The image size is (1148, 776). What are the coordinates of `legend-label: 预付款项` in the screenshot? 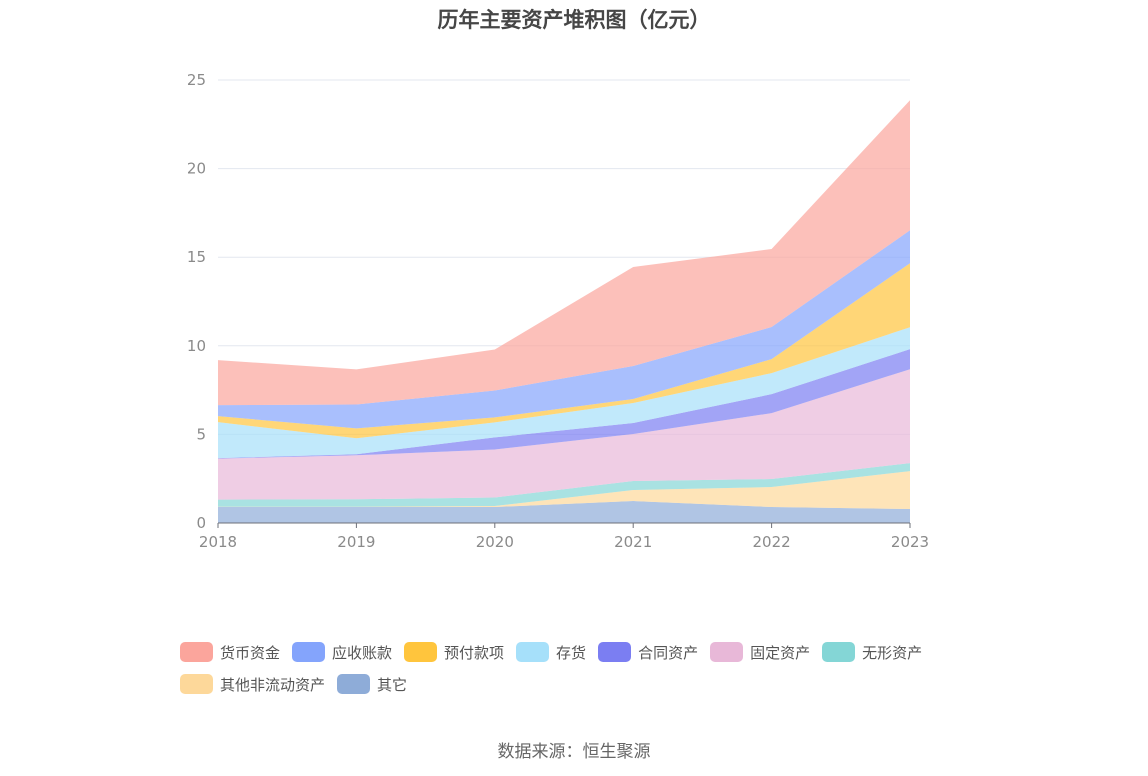 It's located at (474, 652).